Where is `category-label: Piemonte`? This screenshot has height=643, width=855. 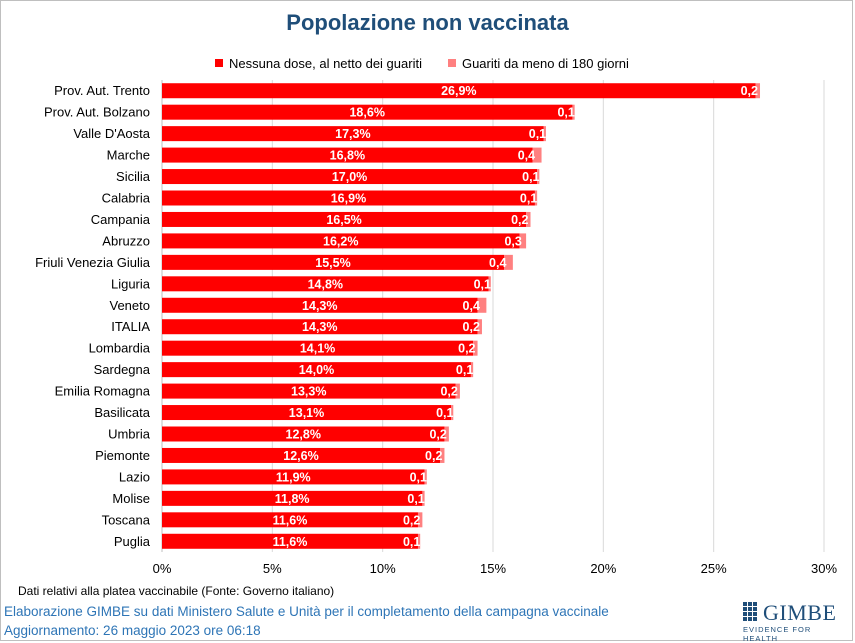
category-label: Piemonte is located at coordinates (122, 455).